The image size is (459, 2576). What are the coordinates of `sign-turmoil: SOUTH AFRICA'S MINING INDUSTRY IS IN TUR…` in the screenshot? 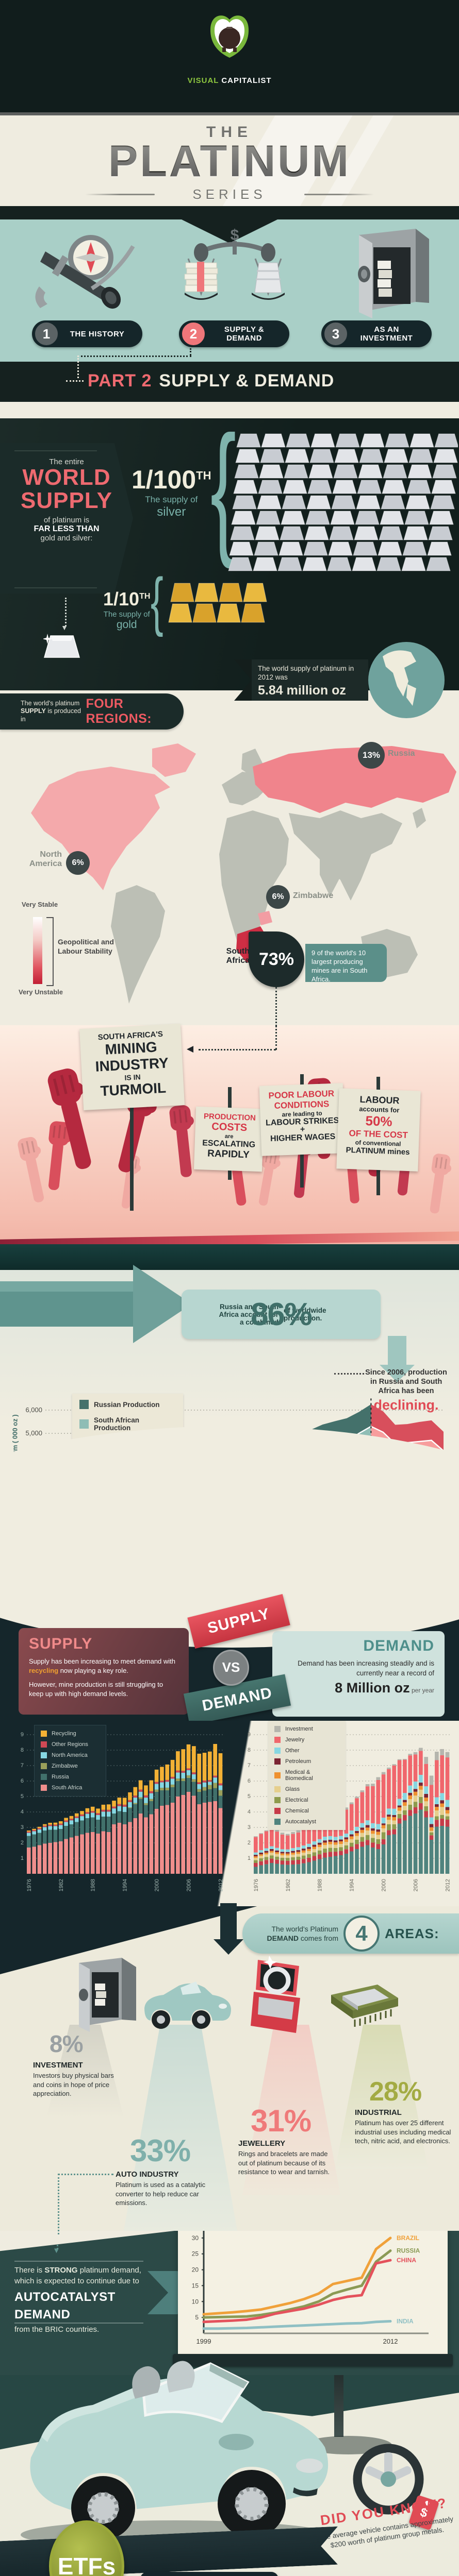 It's located at (132, 1067).